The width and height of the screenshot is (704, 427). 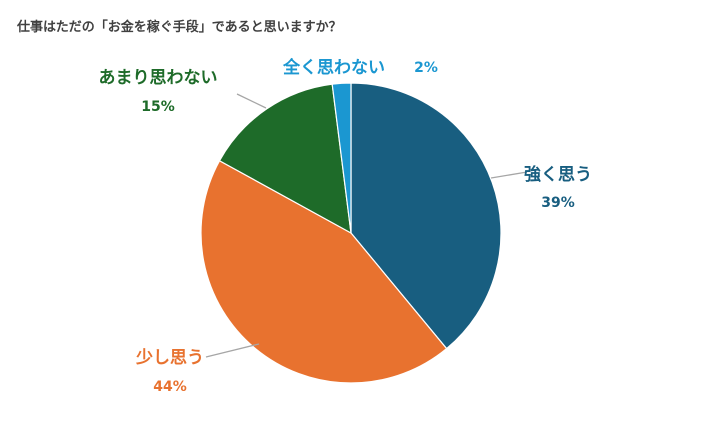 I want to click on leader-line-strongly, so click(x=509, y=175).